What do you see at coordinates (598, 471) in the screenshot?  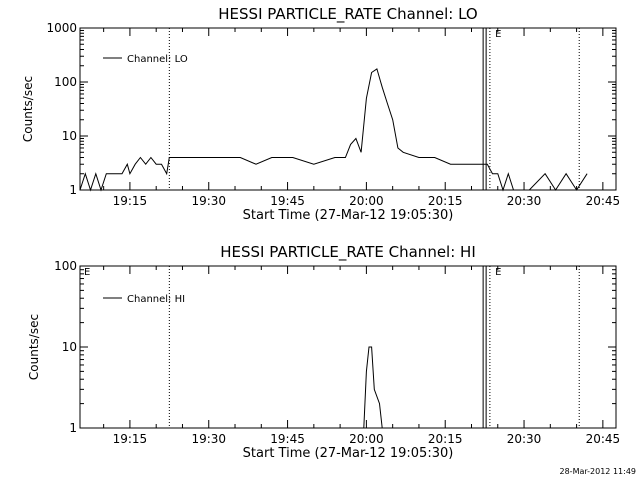 I see `footer-timestamp: 28-Mar-2012 11:49` at bounding box center [598, 471].